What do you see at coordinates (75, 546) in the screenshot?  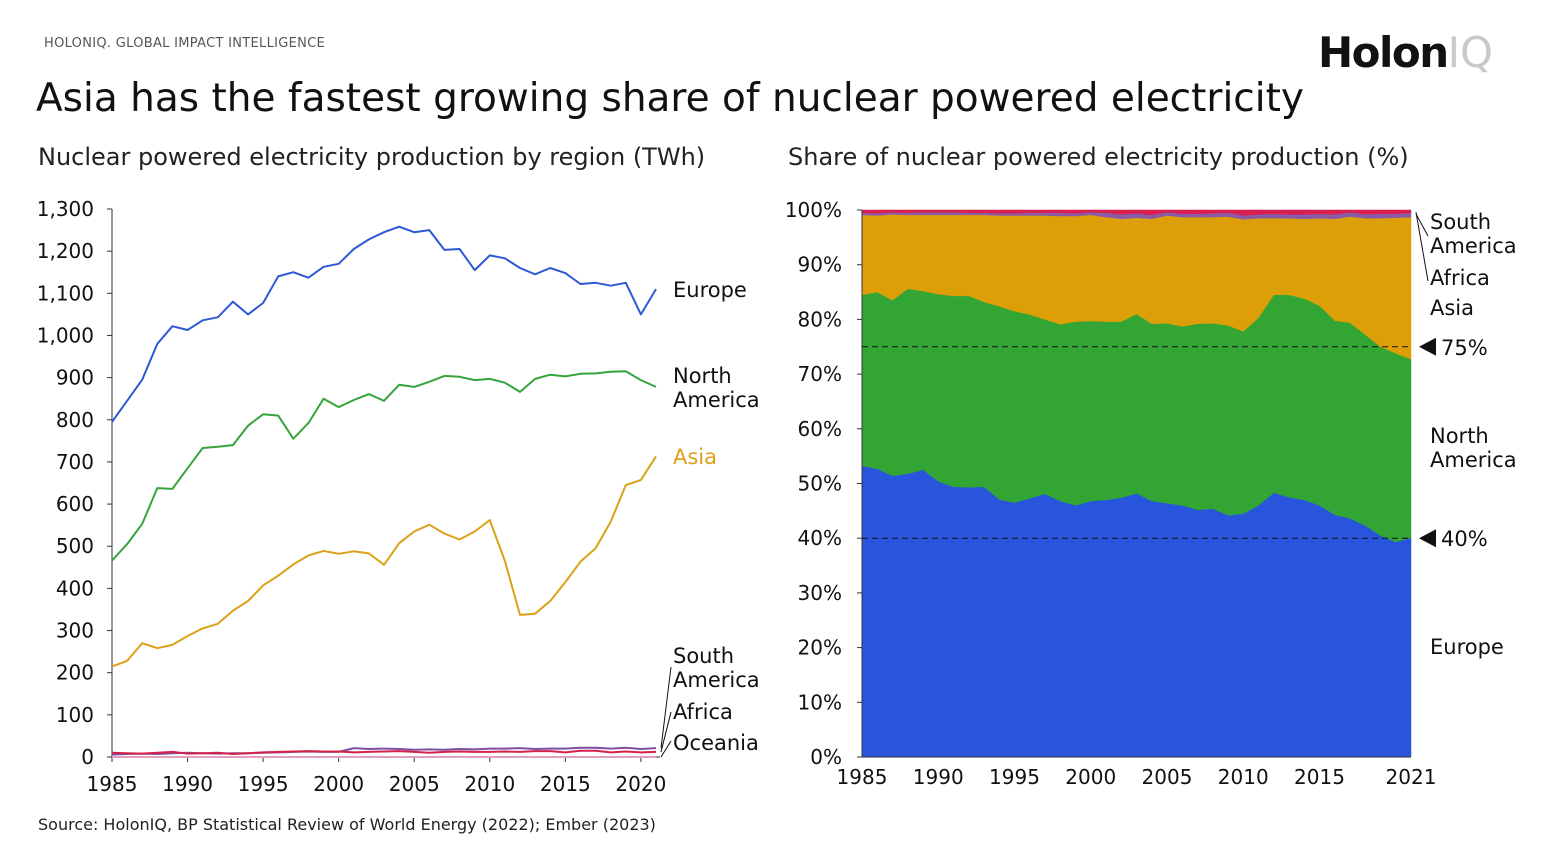 I see `left-y-tick-label: 500` at bounding box center [75, 546].